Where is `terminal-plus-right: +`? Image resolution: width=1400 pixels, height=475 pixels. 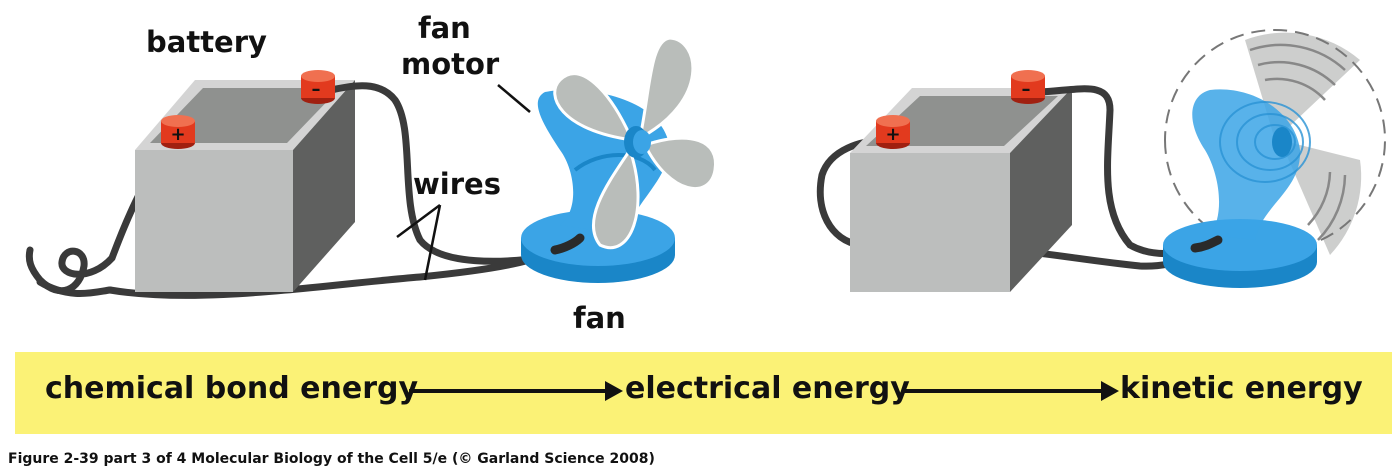 terminal-plus-right: + is located at coordinates (893, 132).